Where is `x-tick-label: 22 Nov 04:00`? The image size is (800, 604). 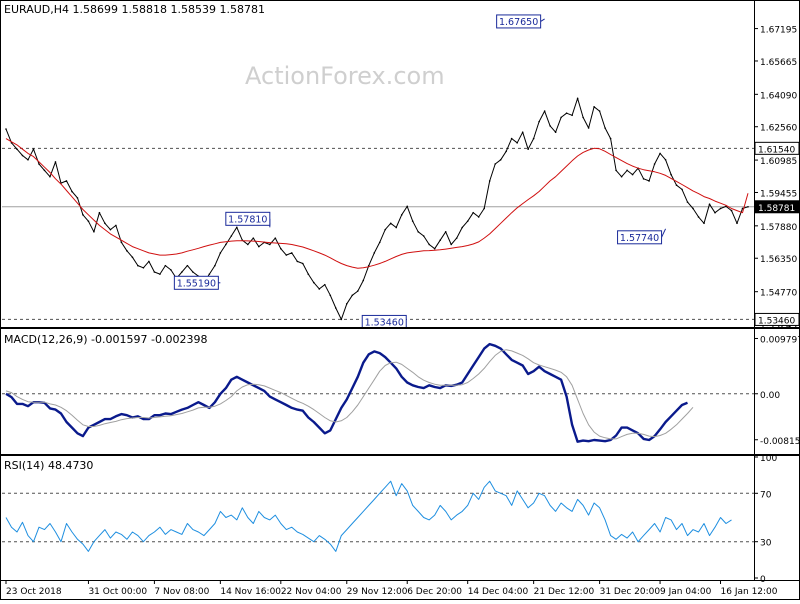 x-tick-label: 22 Nov 04:00 is located at coordinates (311, 592).